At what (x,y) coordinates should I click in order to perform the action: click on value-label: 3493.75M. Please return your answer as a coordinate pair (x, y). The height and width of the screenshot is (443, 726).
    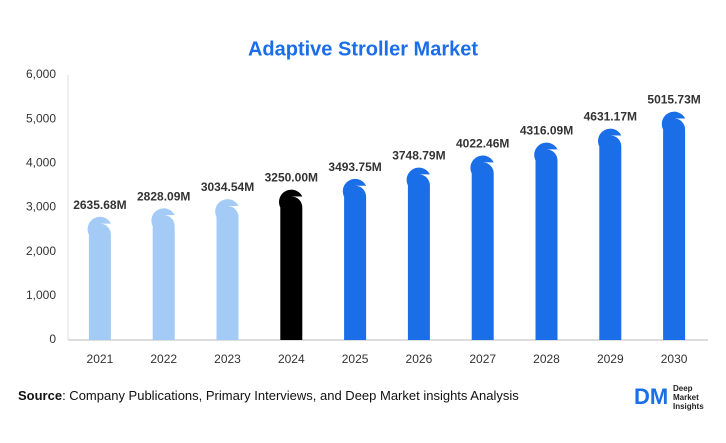
    Looking at the image, I should click on (354, 167).